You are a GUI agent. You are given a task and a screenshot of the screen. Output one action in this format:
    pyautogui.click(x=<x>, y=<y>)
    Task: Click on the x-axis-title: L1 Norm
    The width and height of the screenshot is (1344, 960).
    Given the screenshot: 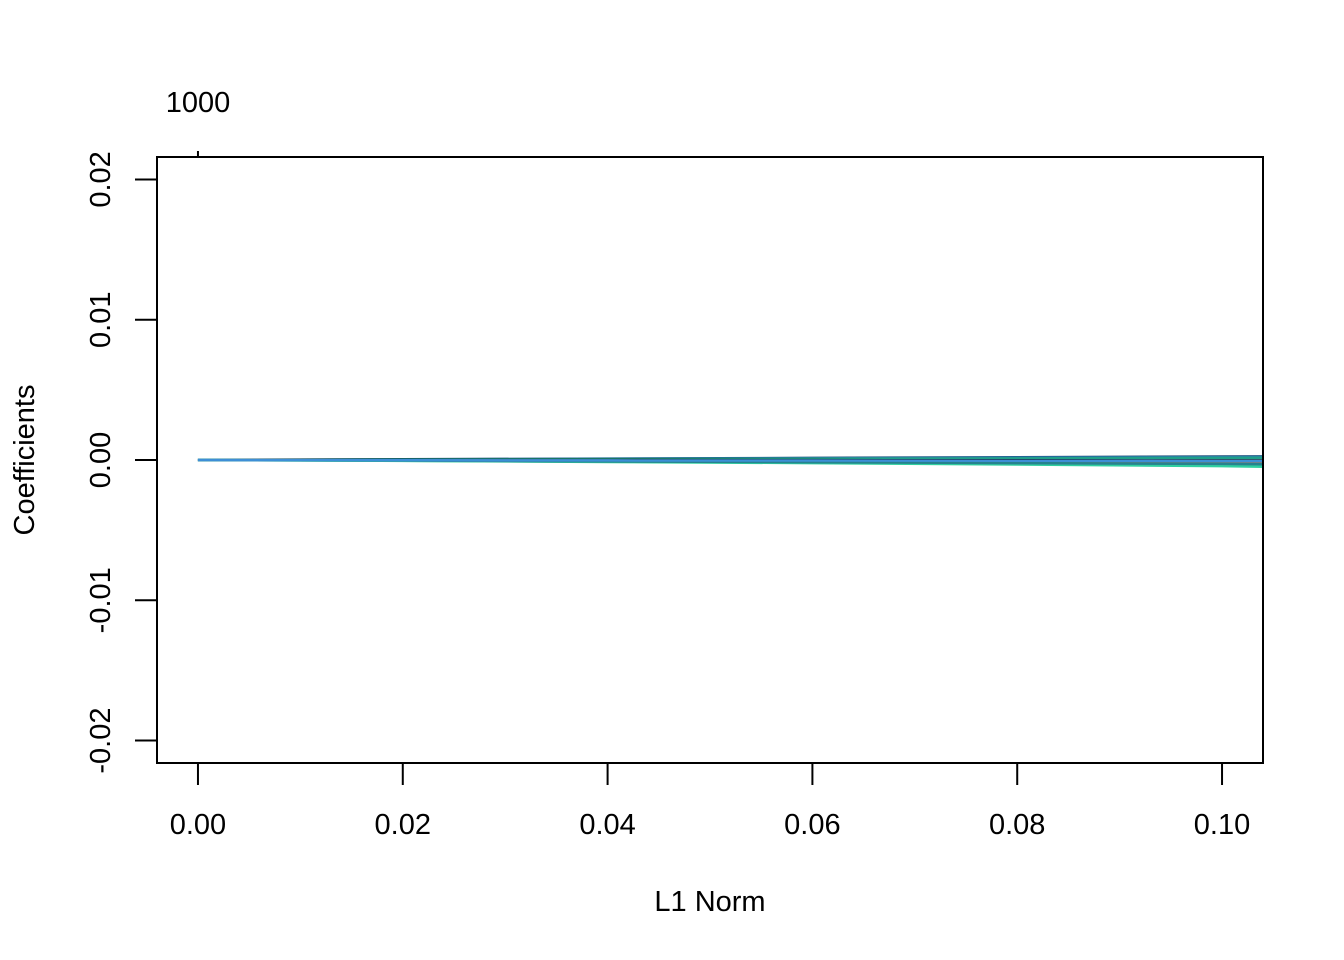 What is the action you would take?
    pyautogui.click(x=709, y=902)
    